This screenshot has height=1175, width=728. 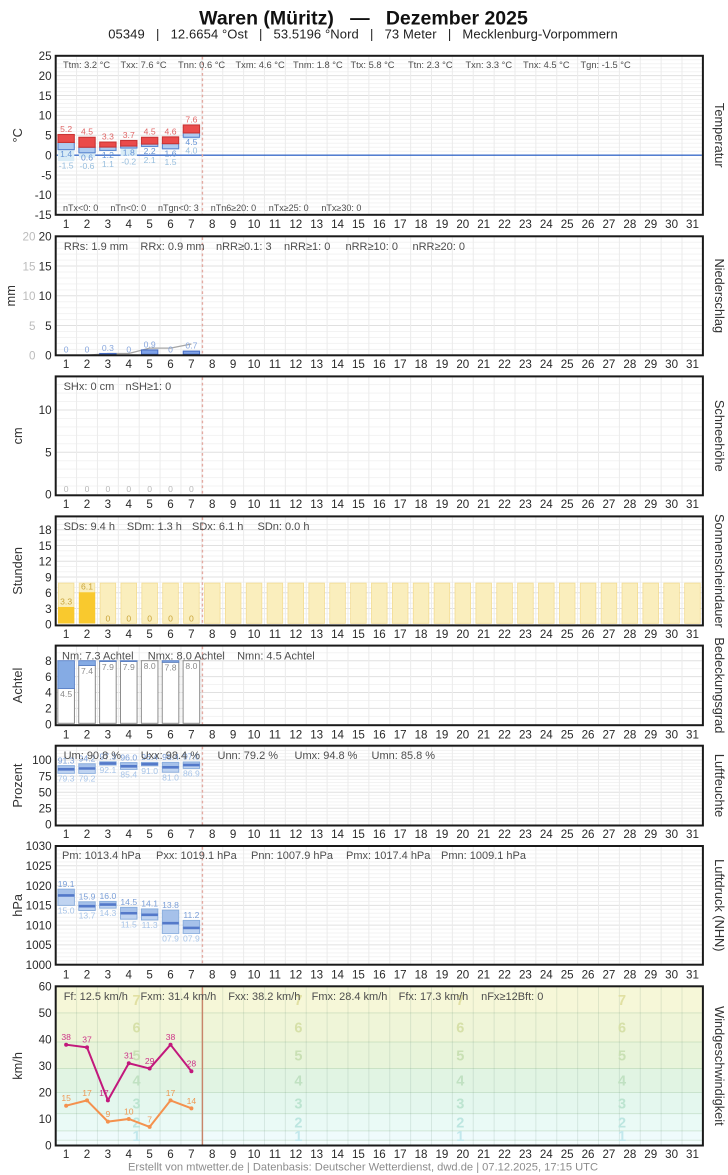 I want to click on svg-text: Prozent, so click(x=17, y=785).